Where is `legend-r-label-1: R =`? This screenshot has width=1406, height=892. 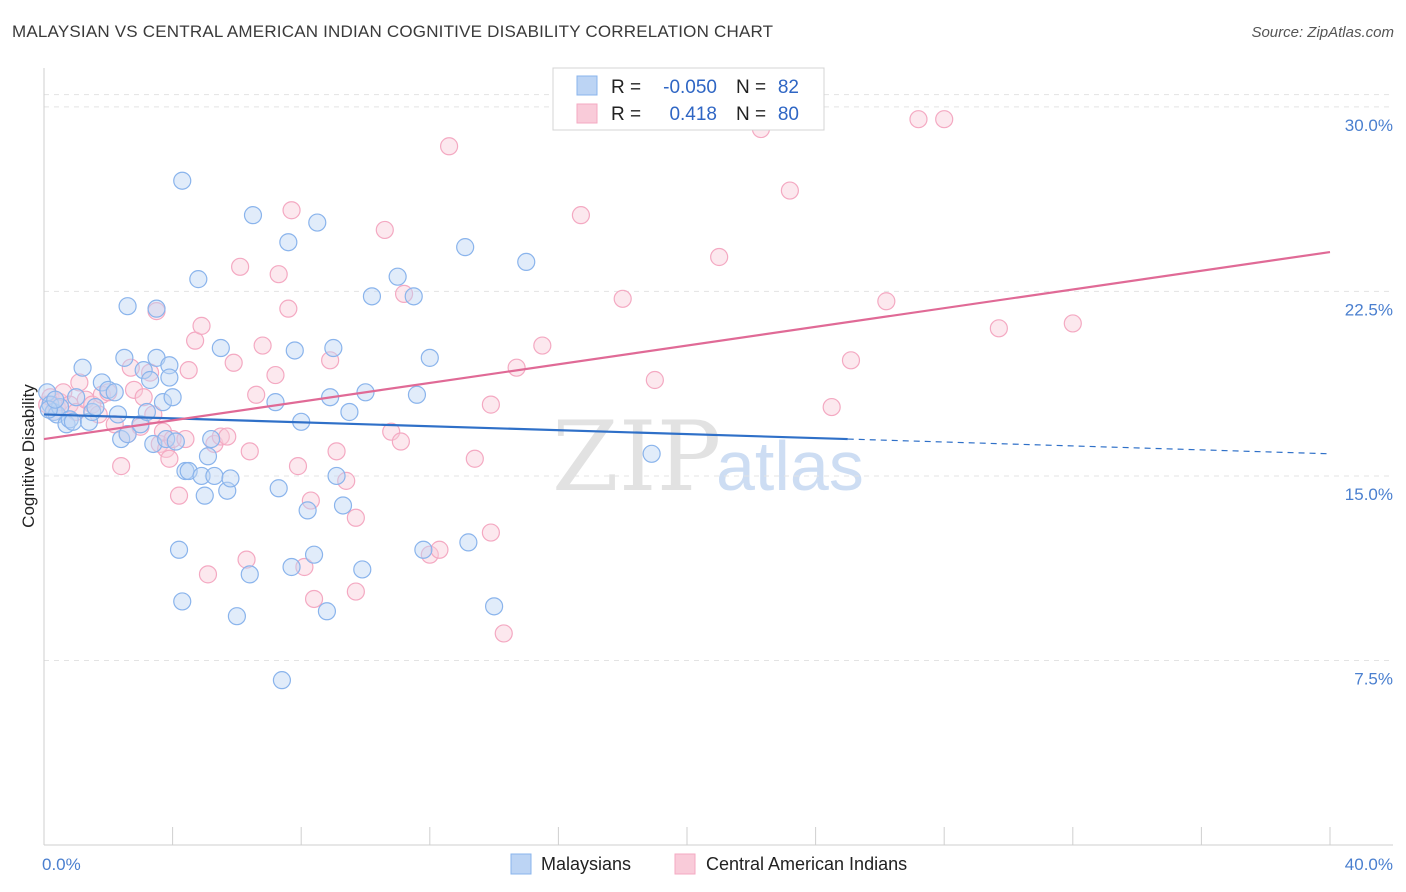 legend-r-label-1: R = is located at coordinates (626, 87).